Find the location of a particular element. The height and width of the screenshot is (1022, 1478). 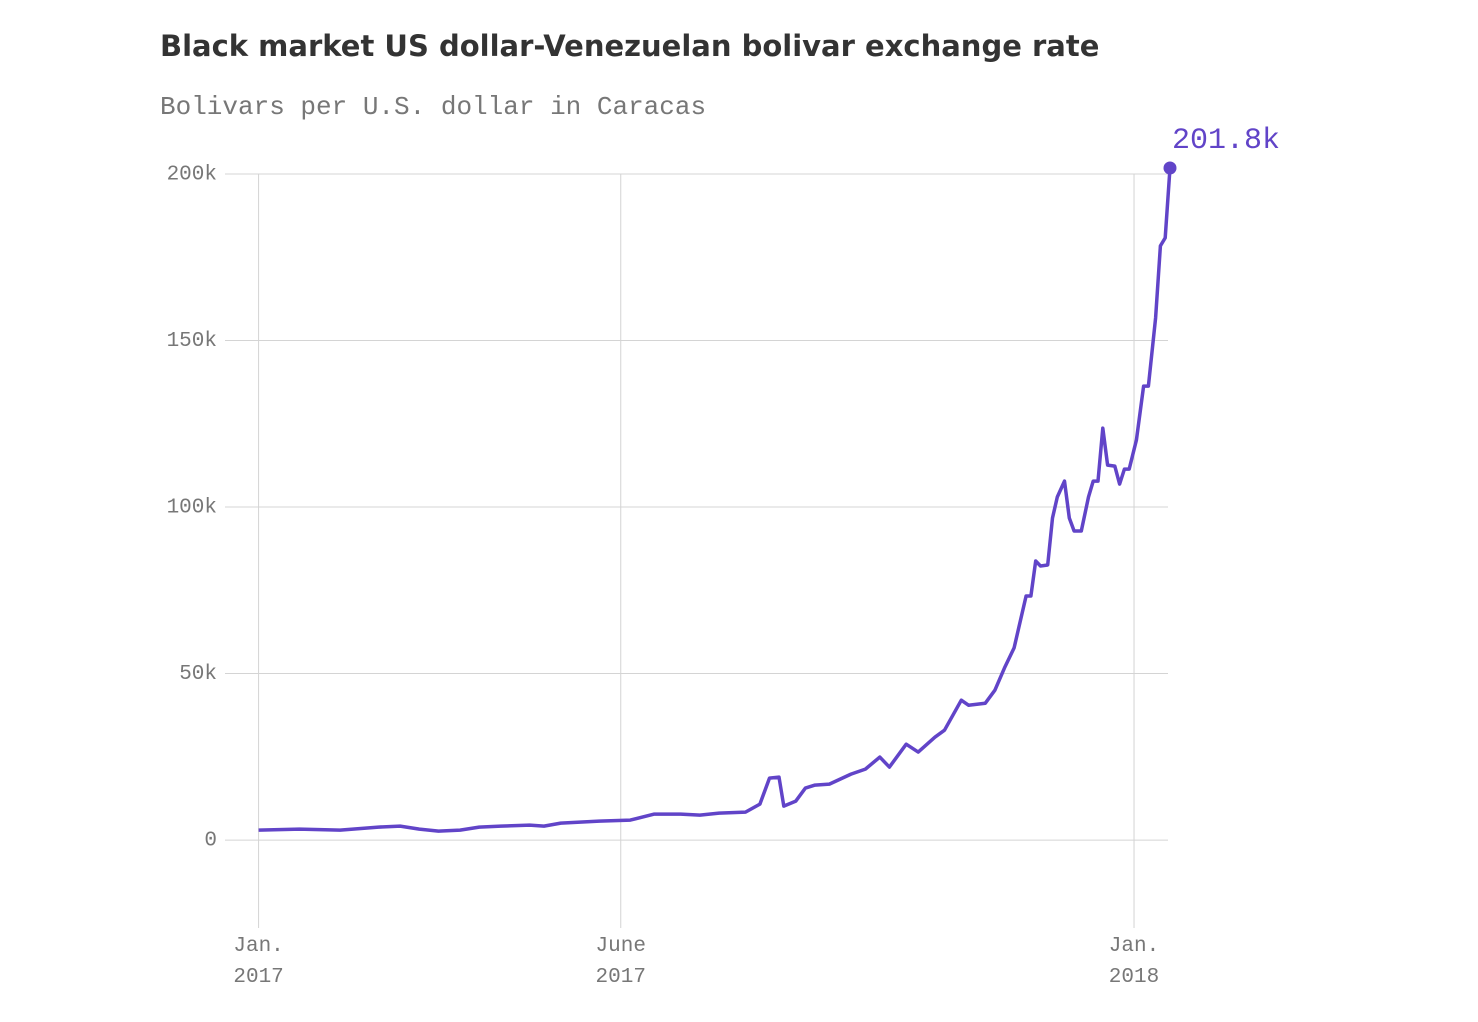

y-tick-label: 0 is located at coordinates (210, 841).